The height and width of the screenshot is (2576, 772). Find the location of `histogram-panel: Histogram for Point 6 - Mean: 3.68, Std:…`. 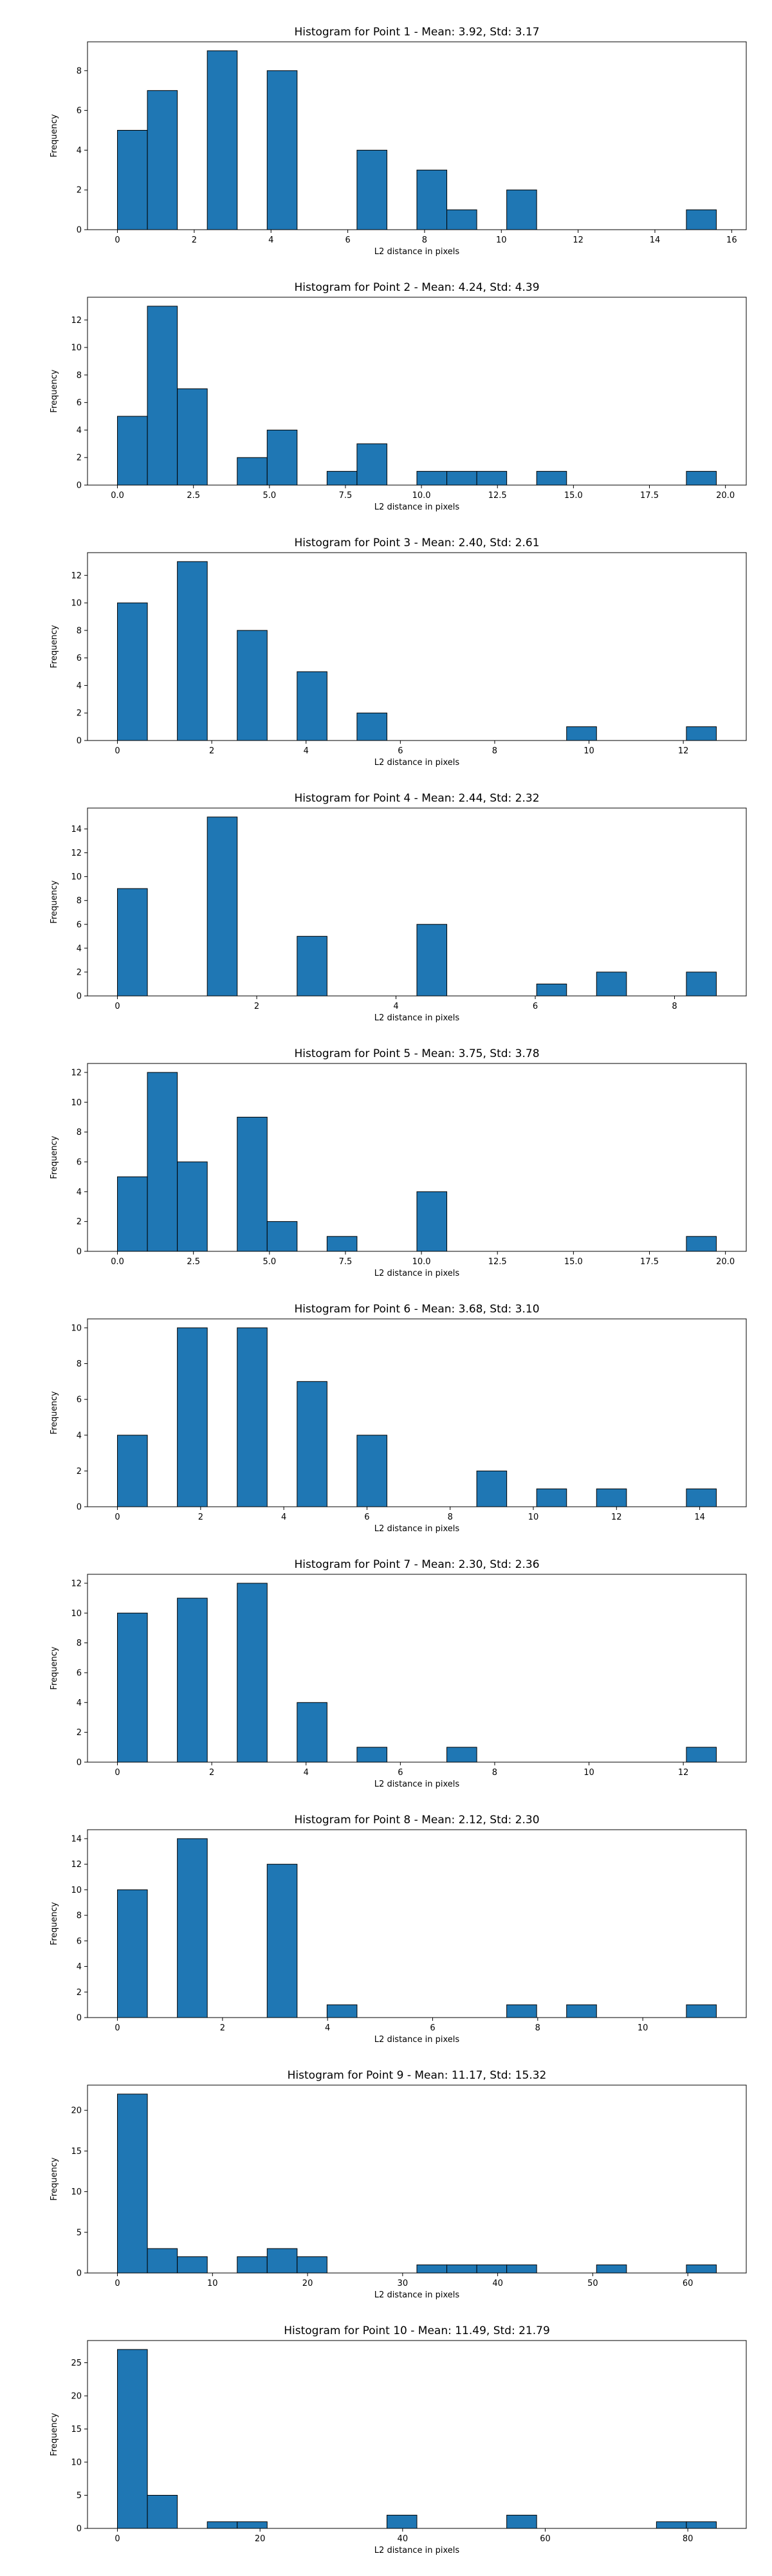

histogram-panel: Histogram for Point 6 - Mean: 3.68, Std:… is located at coordinates (398, 1418).